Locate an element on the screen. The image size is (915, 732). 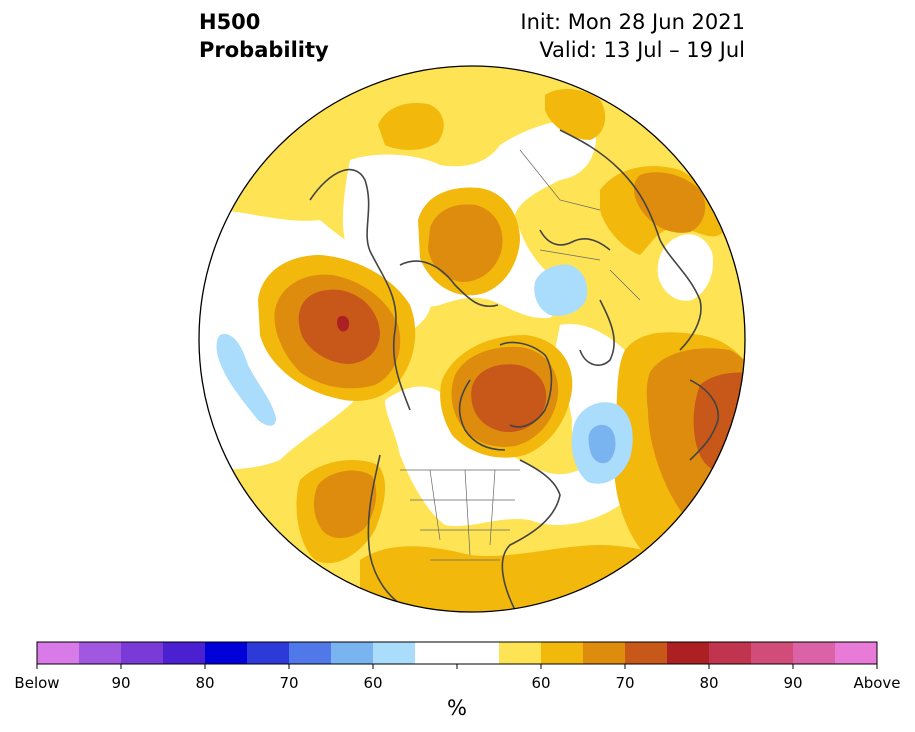
product-label: Probability is located at coordinates (264, 50).